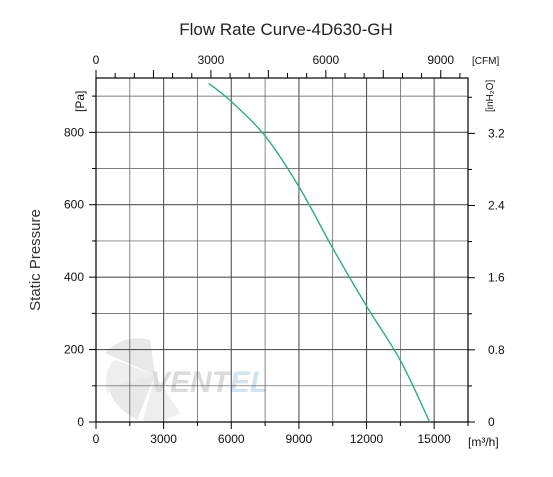  Describe the element at coordinates (496, 350) in the screenshot. I see `y-tick-label-right: 0.8` at that location.